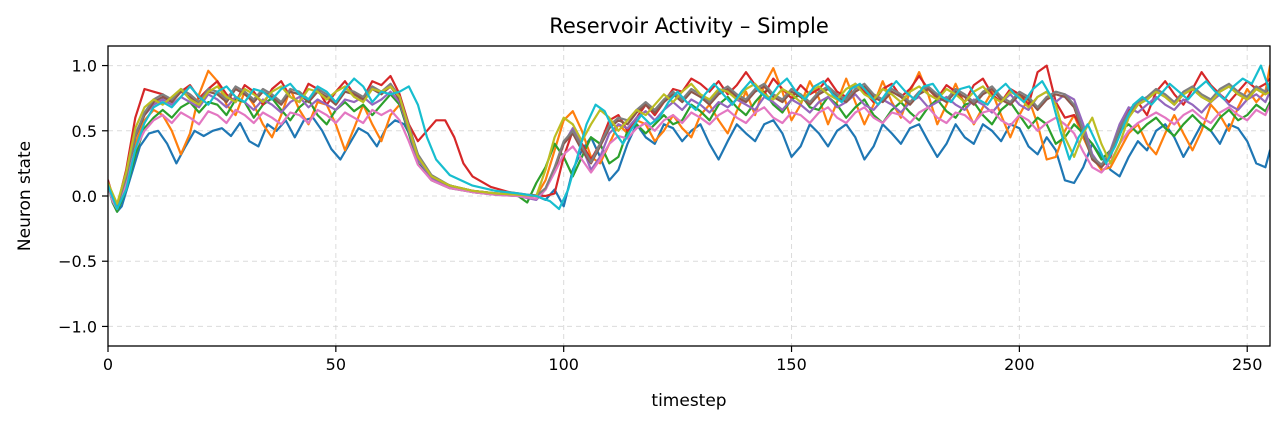 The width and height of the screenshot is (1286, 424). What do you see at coordinates (689, 26) in the screenshot?
I see `chart-title: Reservoir Activity – Simple` at bounding box center [689, 26].